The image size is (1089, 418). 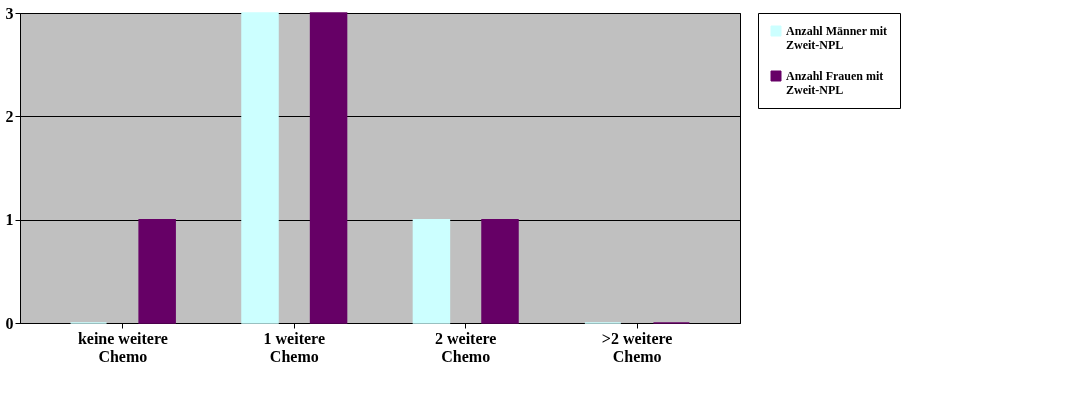 What do you see at coordinates (9, 116) in the screenshot?
I see `y-tick-label: 2` at bounding box center [9, 116].